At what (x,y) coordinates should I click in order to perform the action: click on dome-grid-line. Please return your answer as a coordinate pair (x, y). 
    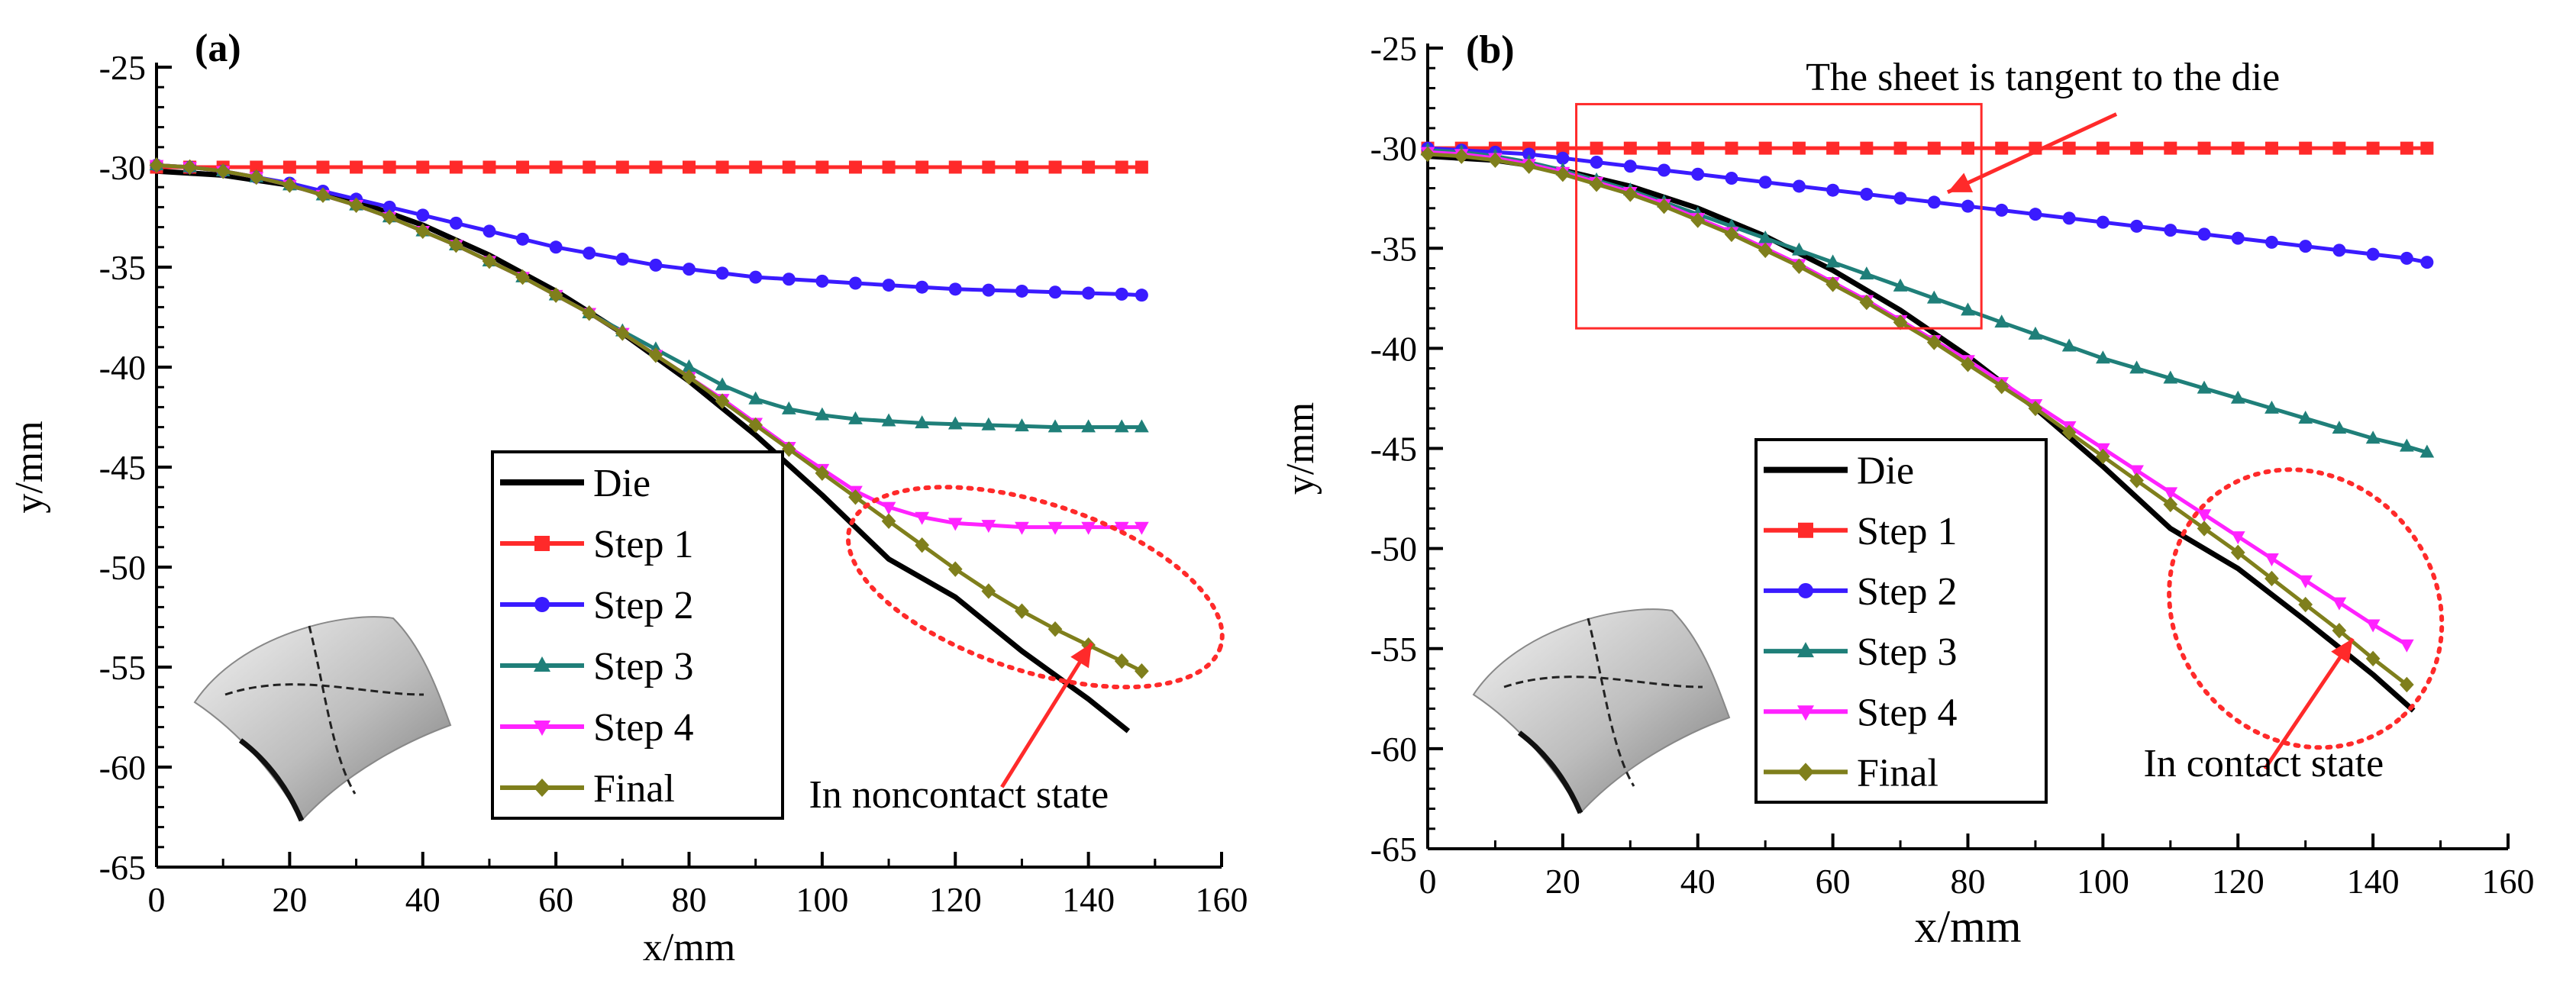
    Looking at the image, I should click on (1603, 682).